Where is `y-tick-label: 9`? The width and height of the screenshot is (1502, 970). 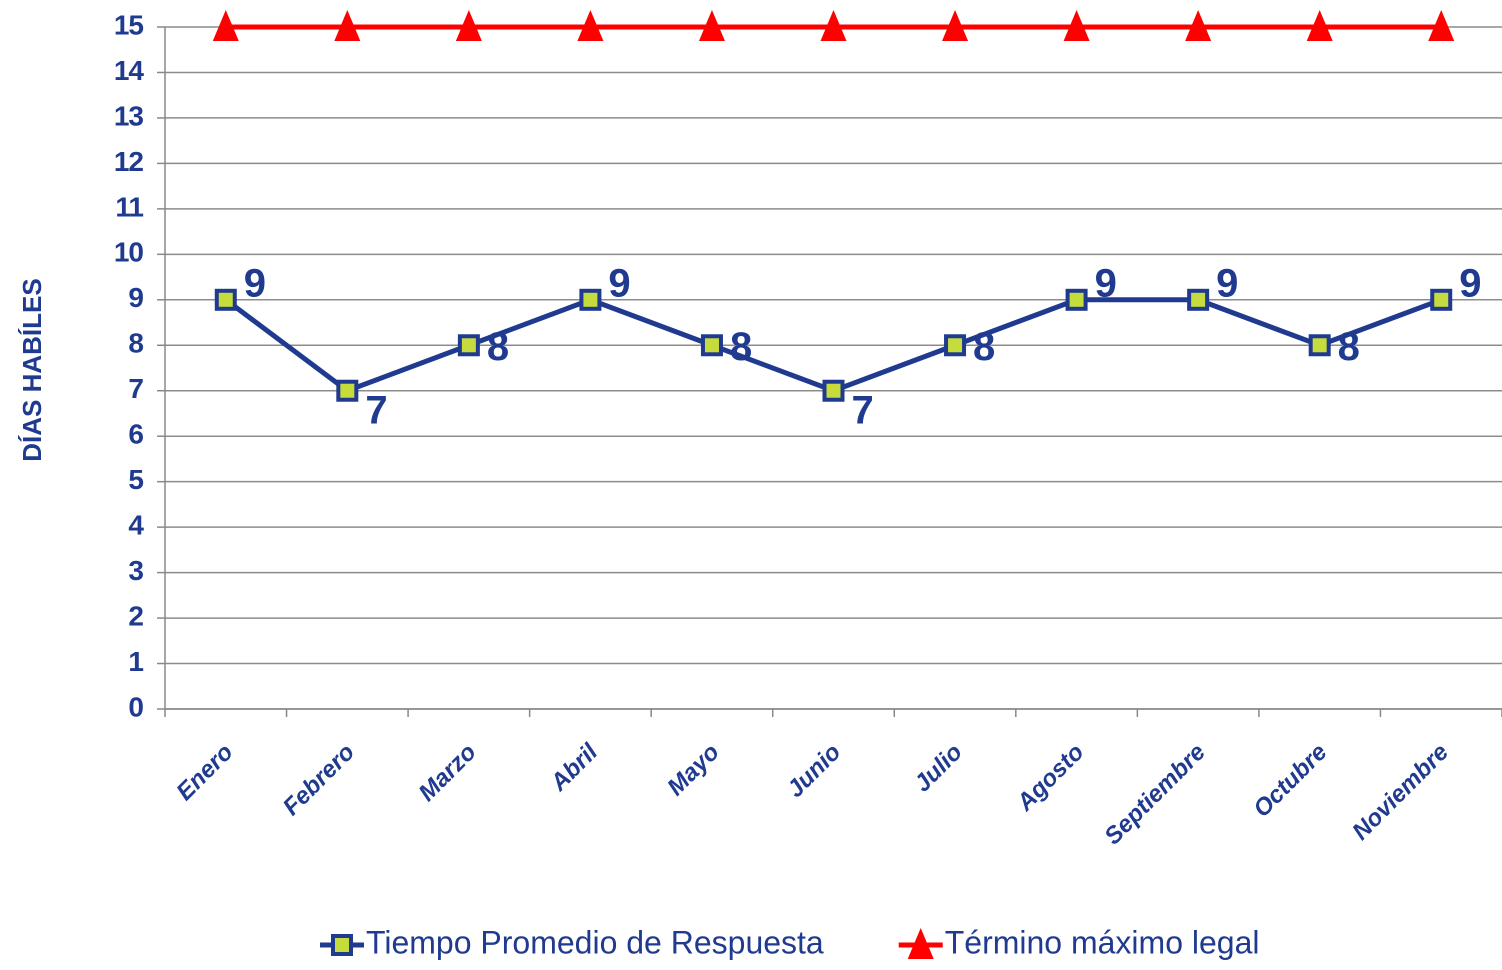 y-tick-label: 9 is located at coordinates (135, 297).